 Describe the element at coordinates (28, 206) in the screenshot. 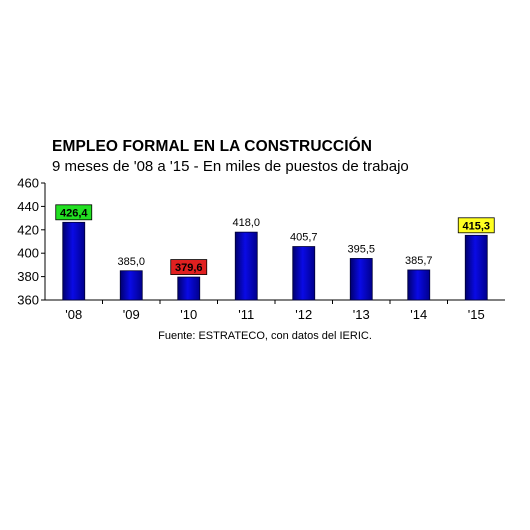

I see `y-tick-label: 440` at that location.